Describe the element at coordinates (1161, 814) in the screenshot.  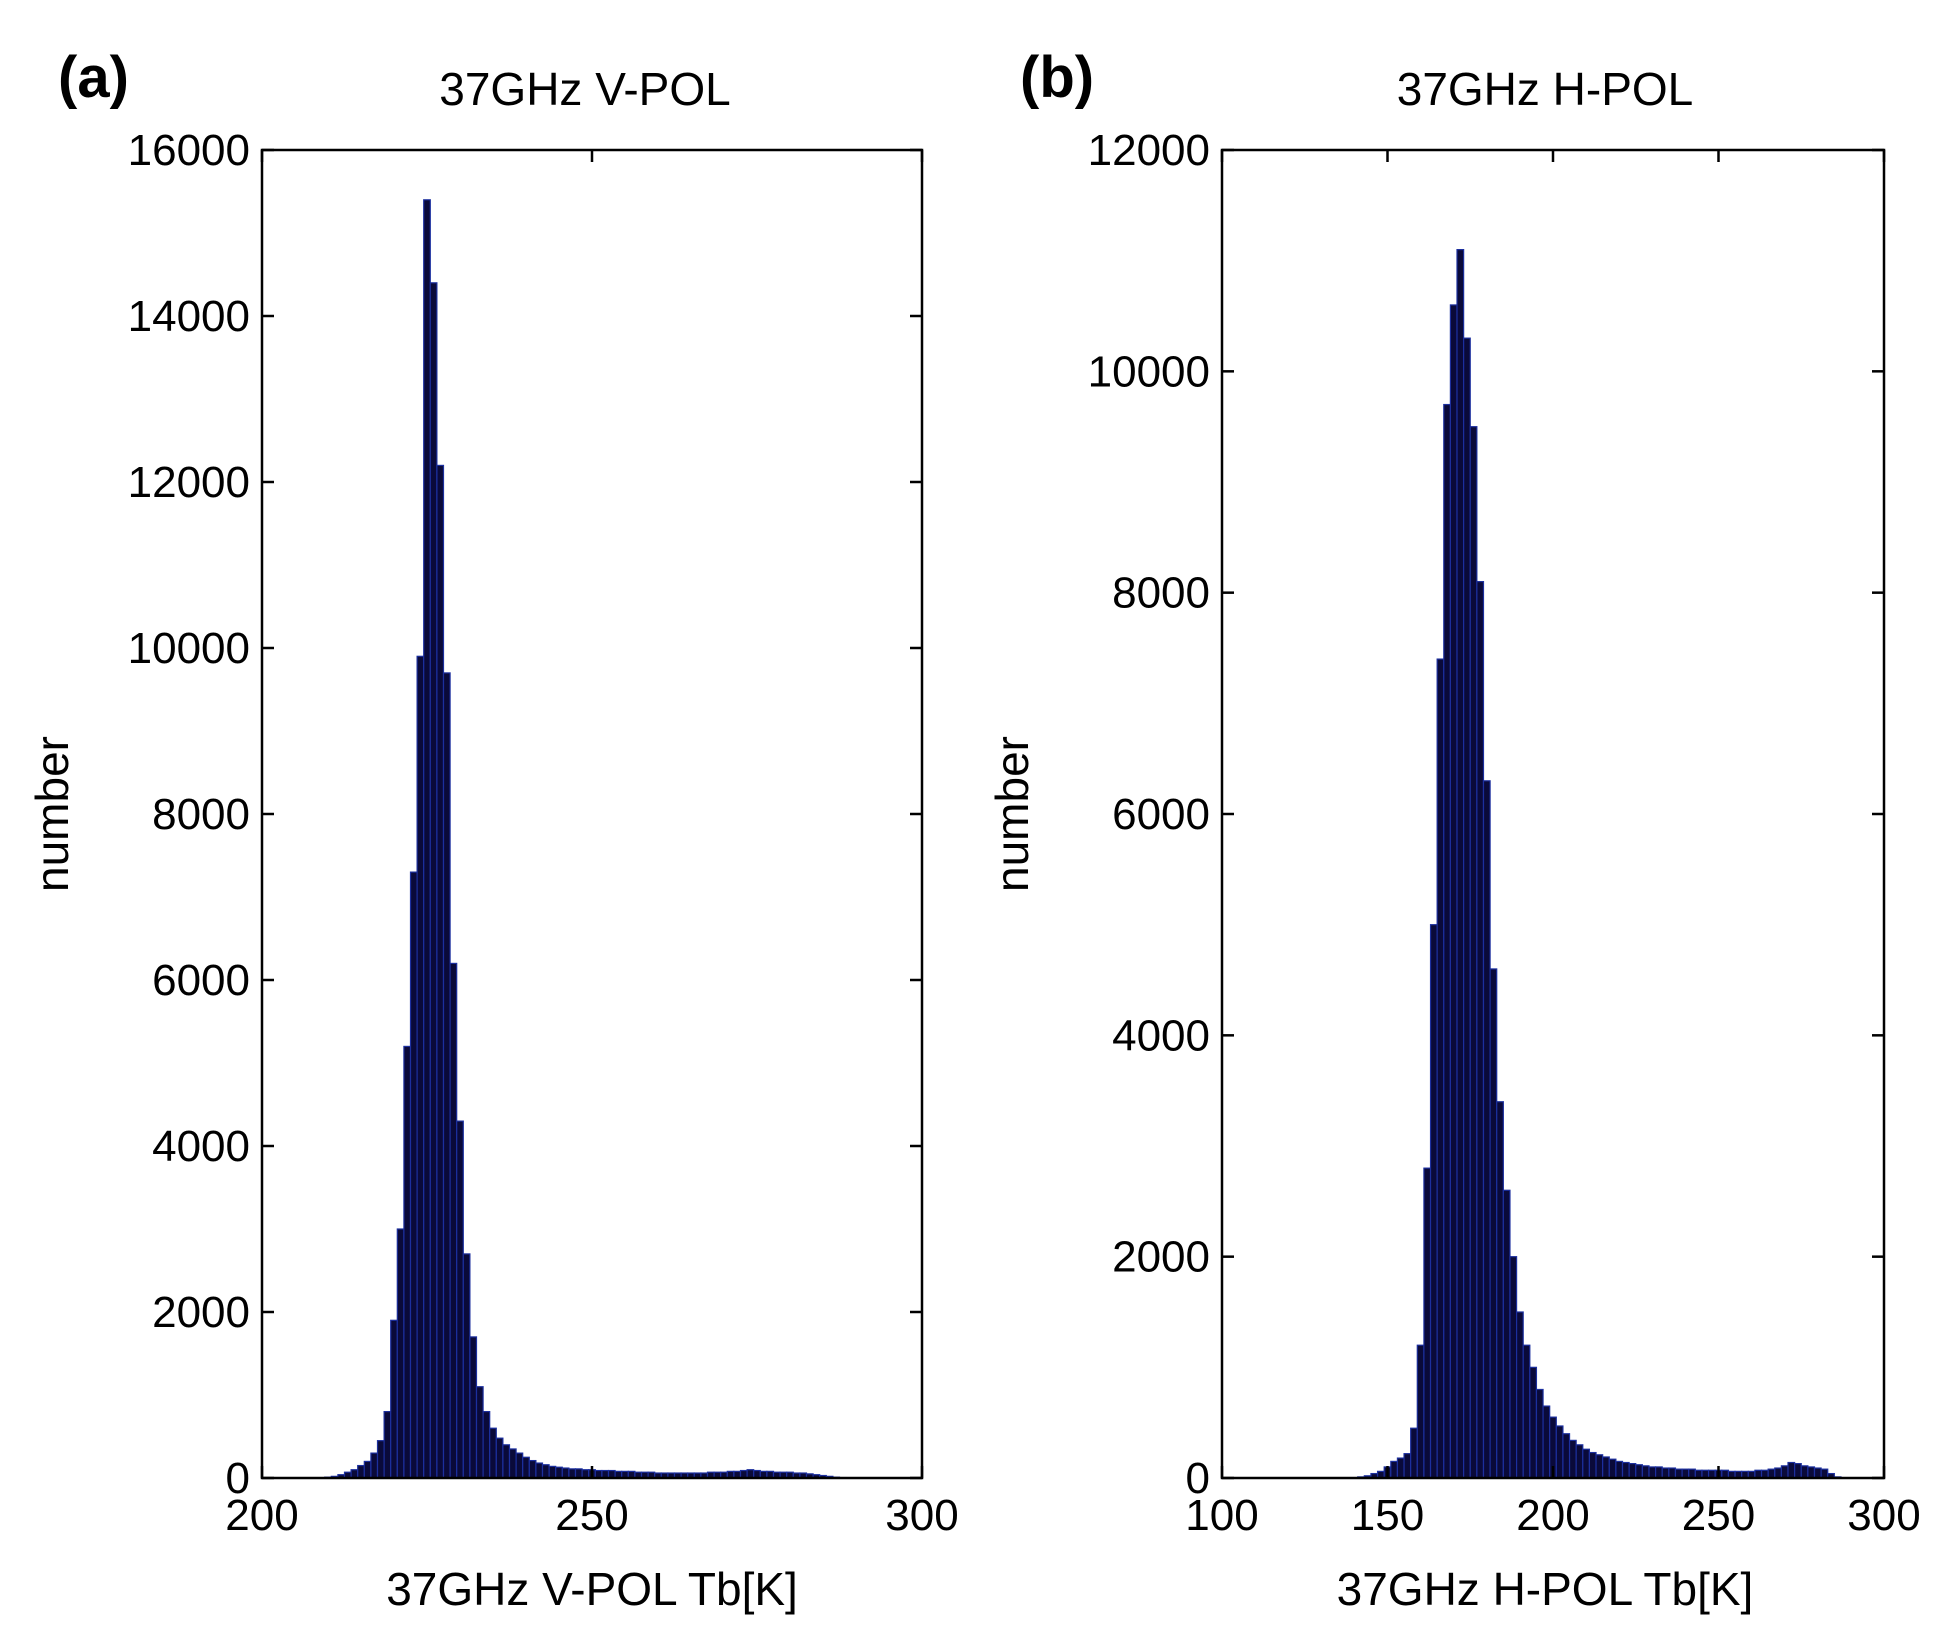
I see `y-tick-label-b: 6000` at that location.